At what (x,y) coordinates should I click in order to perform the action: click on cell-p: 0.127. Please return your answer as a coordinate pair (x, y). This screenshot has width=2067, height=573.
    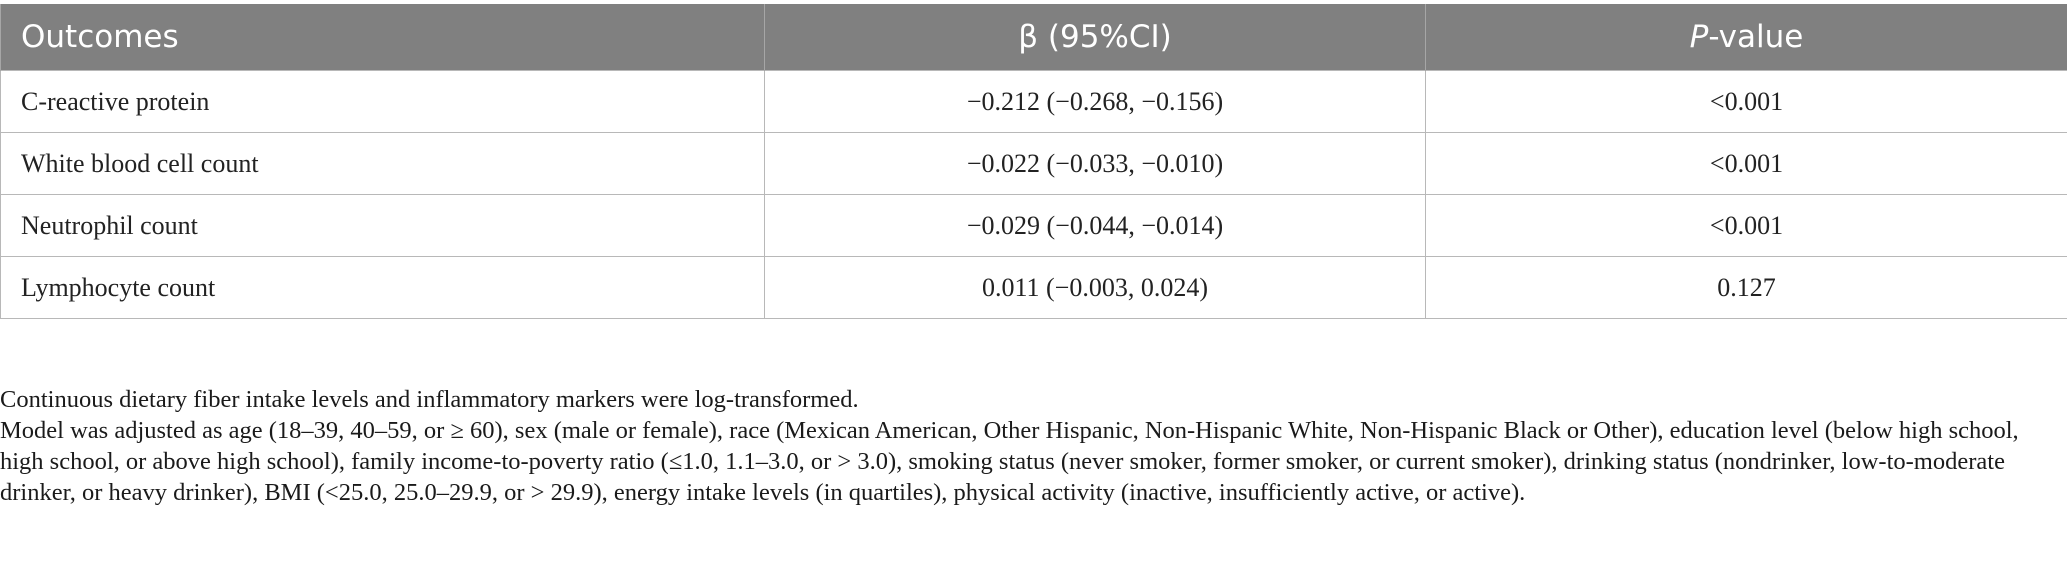
    Looking at the image, I should click on (1746, 287).